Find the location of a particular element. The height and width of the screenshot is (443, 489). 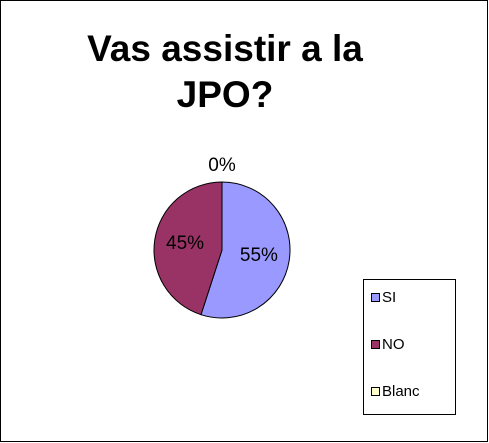

data-label: 0% is located at coordinates (222, 165).